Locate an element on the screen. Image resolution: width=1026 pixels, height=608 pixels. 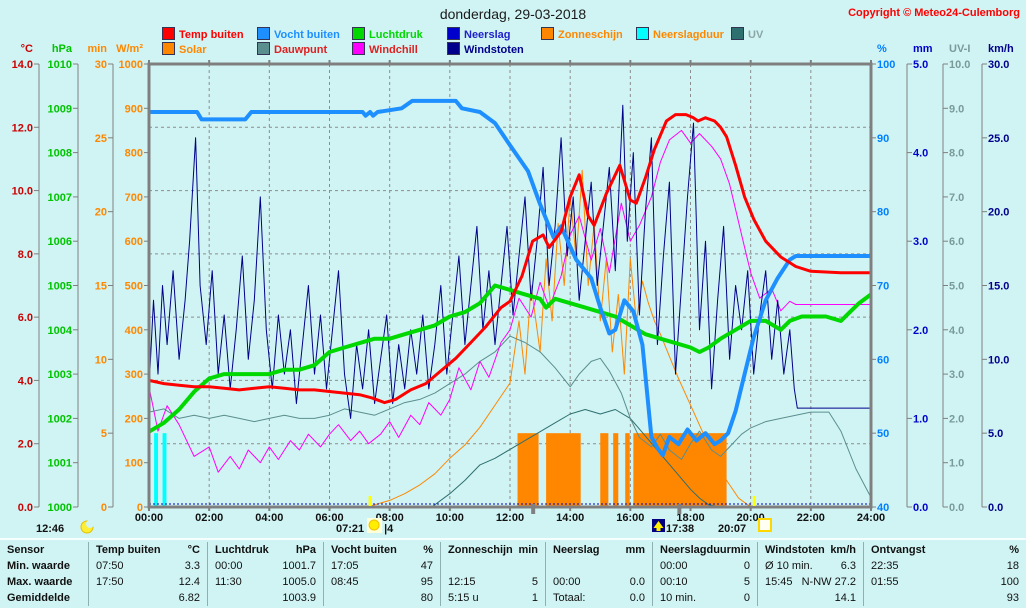
axis-unit-label: min is located at coordinates (97, 49).